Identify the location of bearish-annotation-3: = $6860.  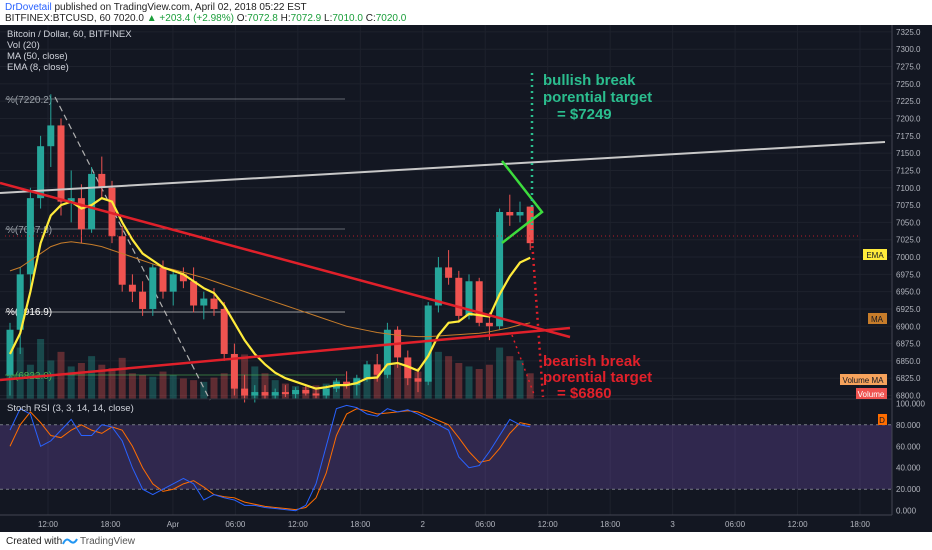
(584, 393).